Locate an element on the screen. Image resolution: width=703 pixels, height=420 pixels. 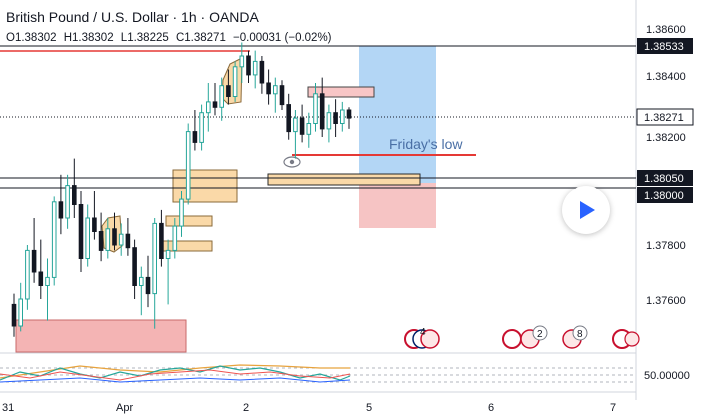
price-label-138050: 1.38050 is located at coordinates (664, 179).